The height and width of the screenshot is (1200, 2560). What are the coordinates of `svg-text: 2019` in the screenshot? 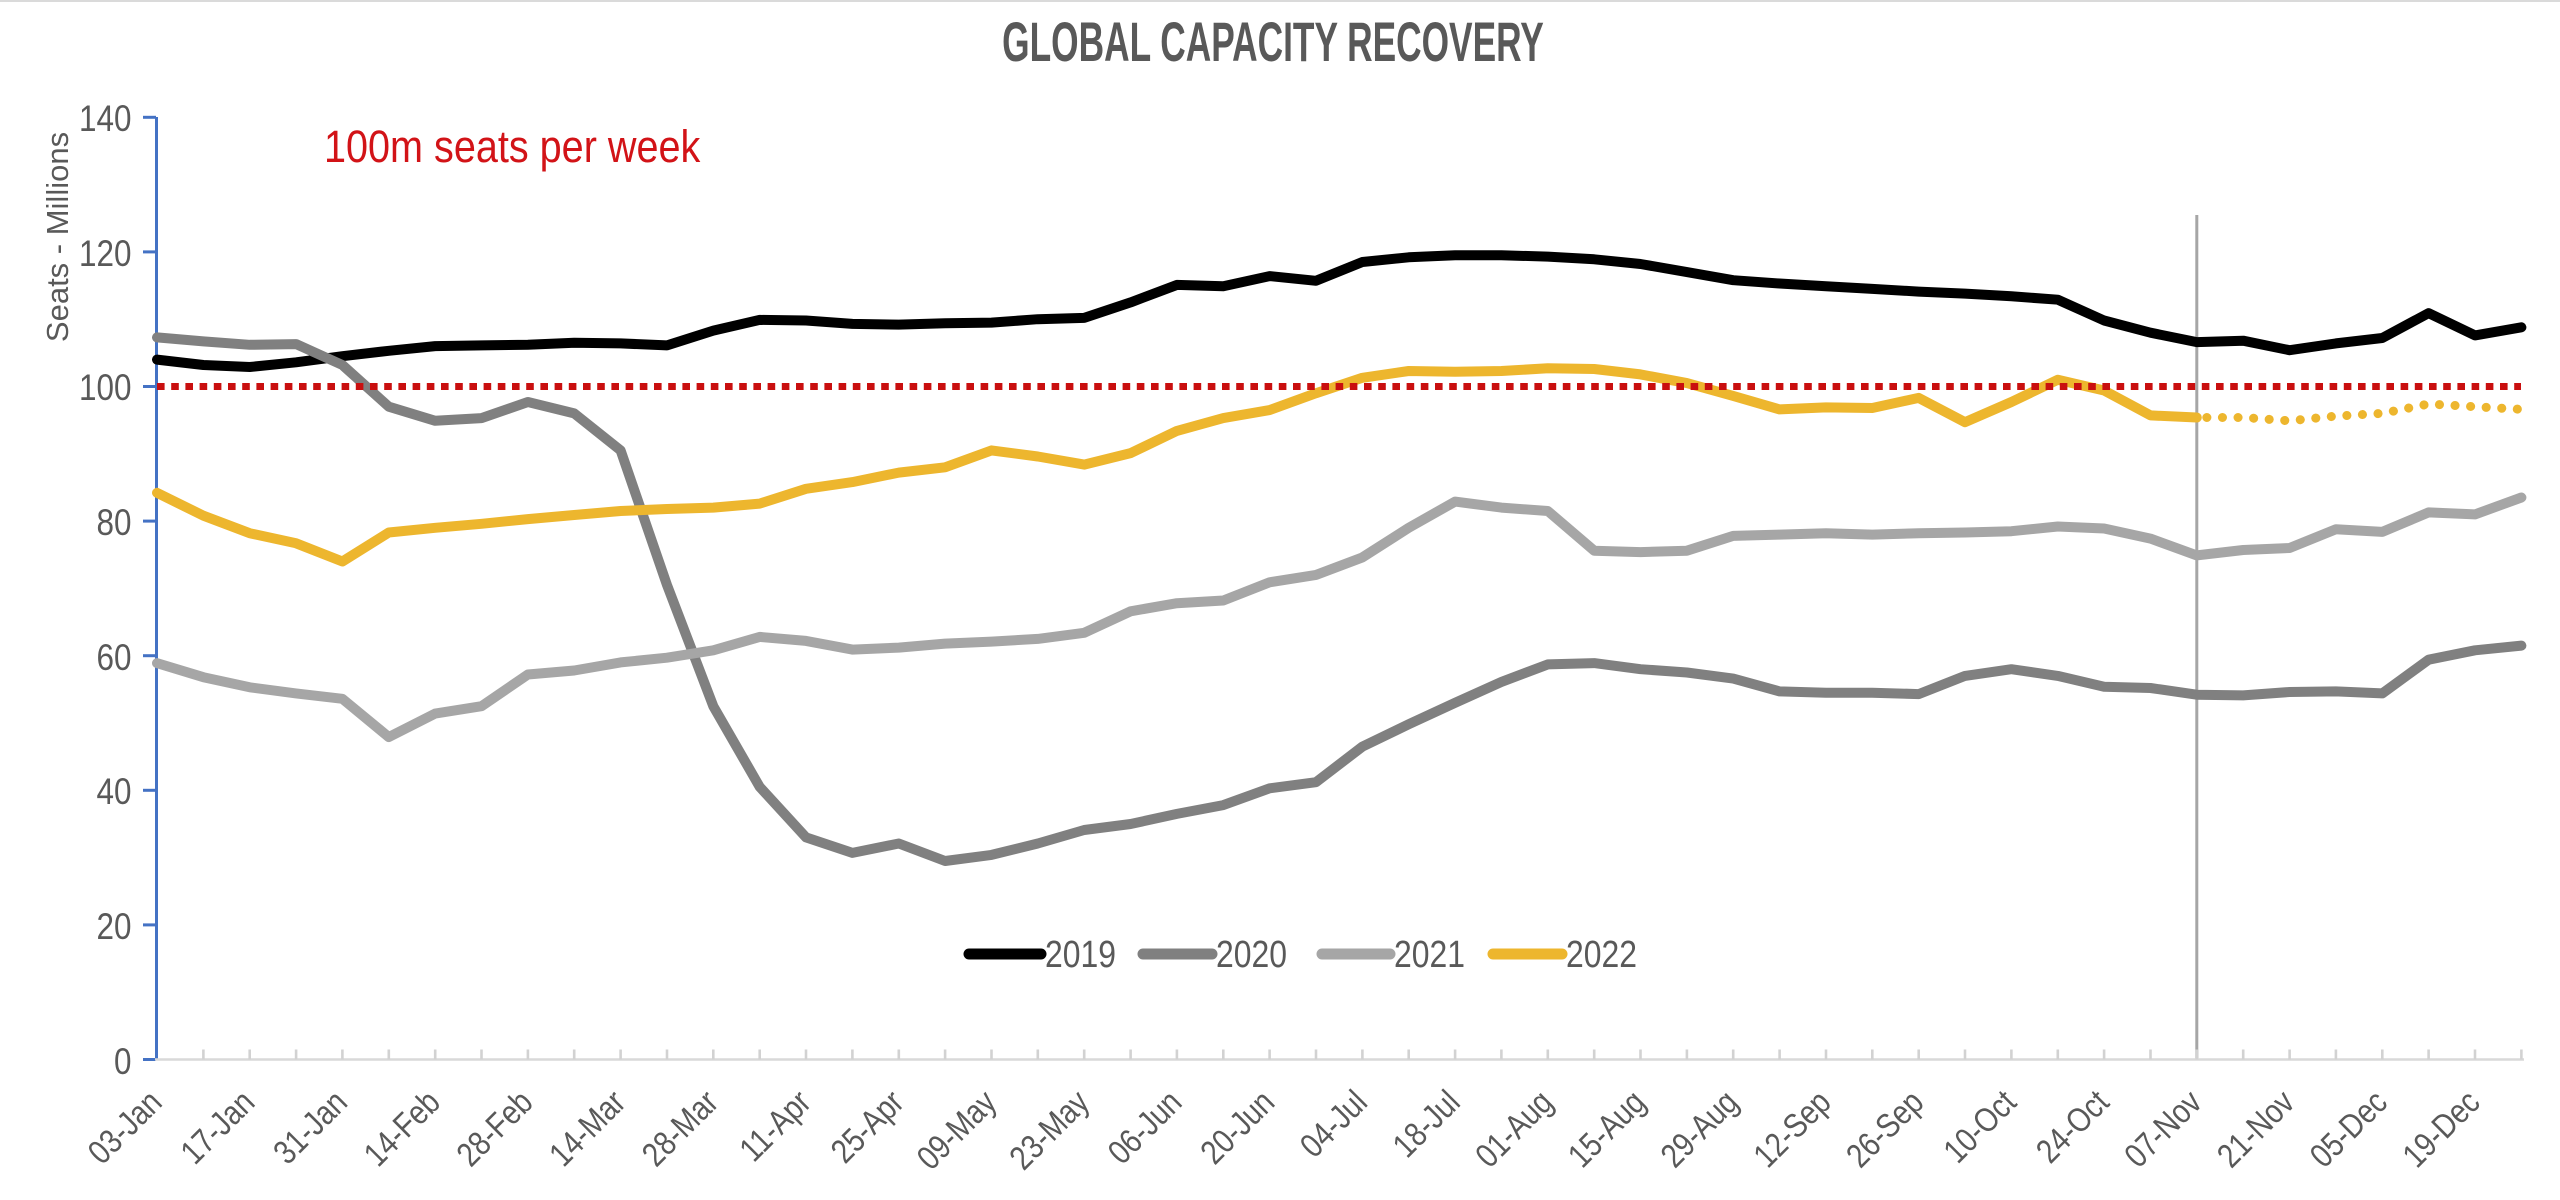 It's located at (1080, 954).